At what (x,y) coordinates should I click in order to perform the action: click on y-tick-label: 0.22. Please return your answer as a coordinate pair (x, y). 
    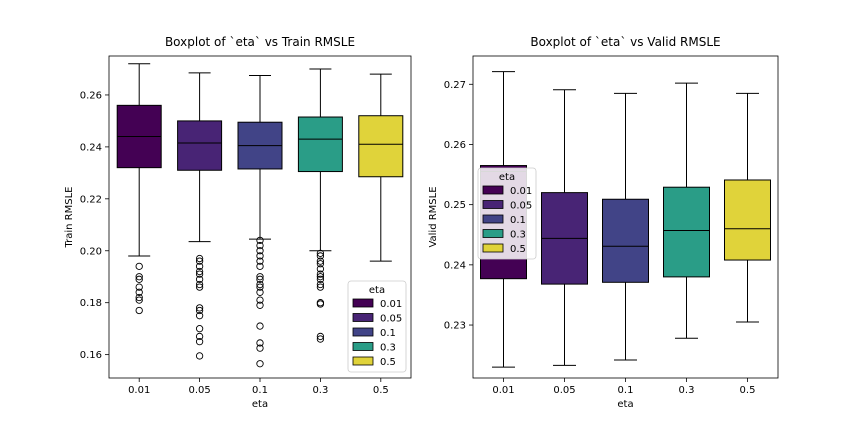
    Looking at the image, I should click on (91, 199).